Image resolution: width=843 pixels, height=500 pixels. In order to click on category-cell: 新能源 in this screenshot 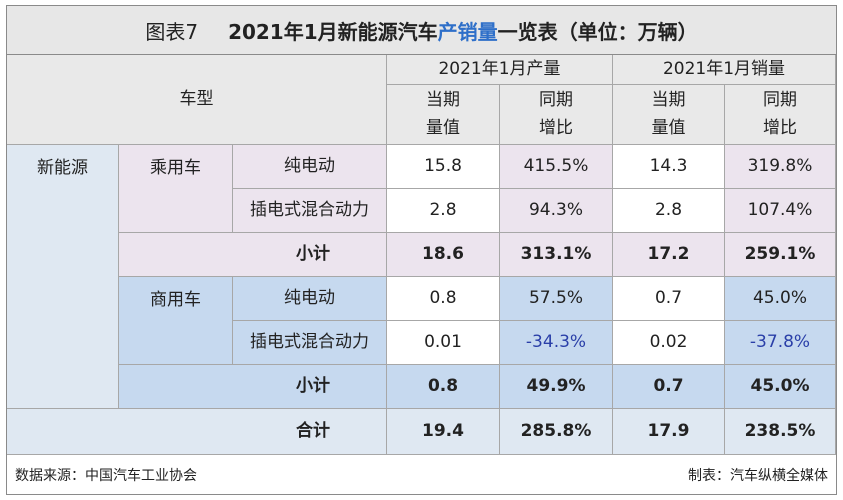, I will do `click(63, 277)`.